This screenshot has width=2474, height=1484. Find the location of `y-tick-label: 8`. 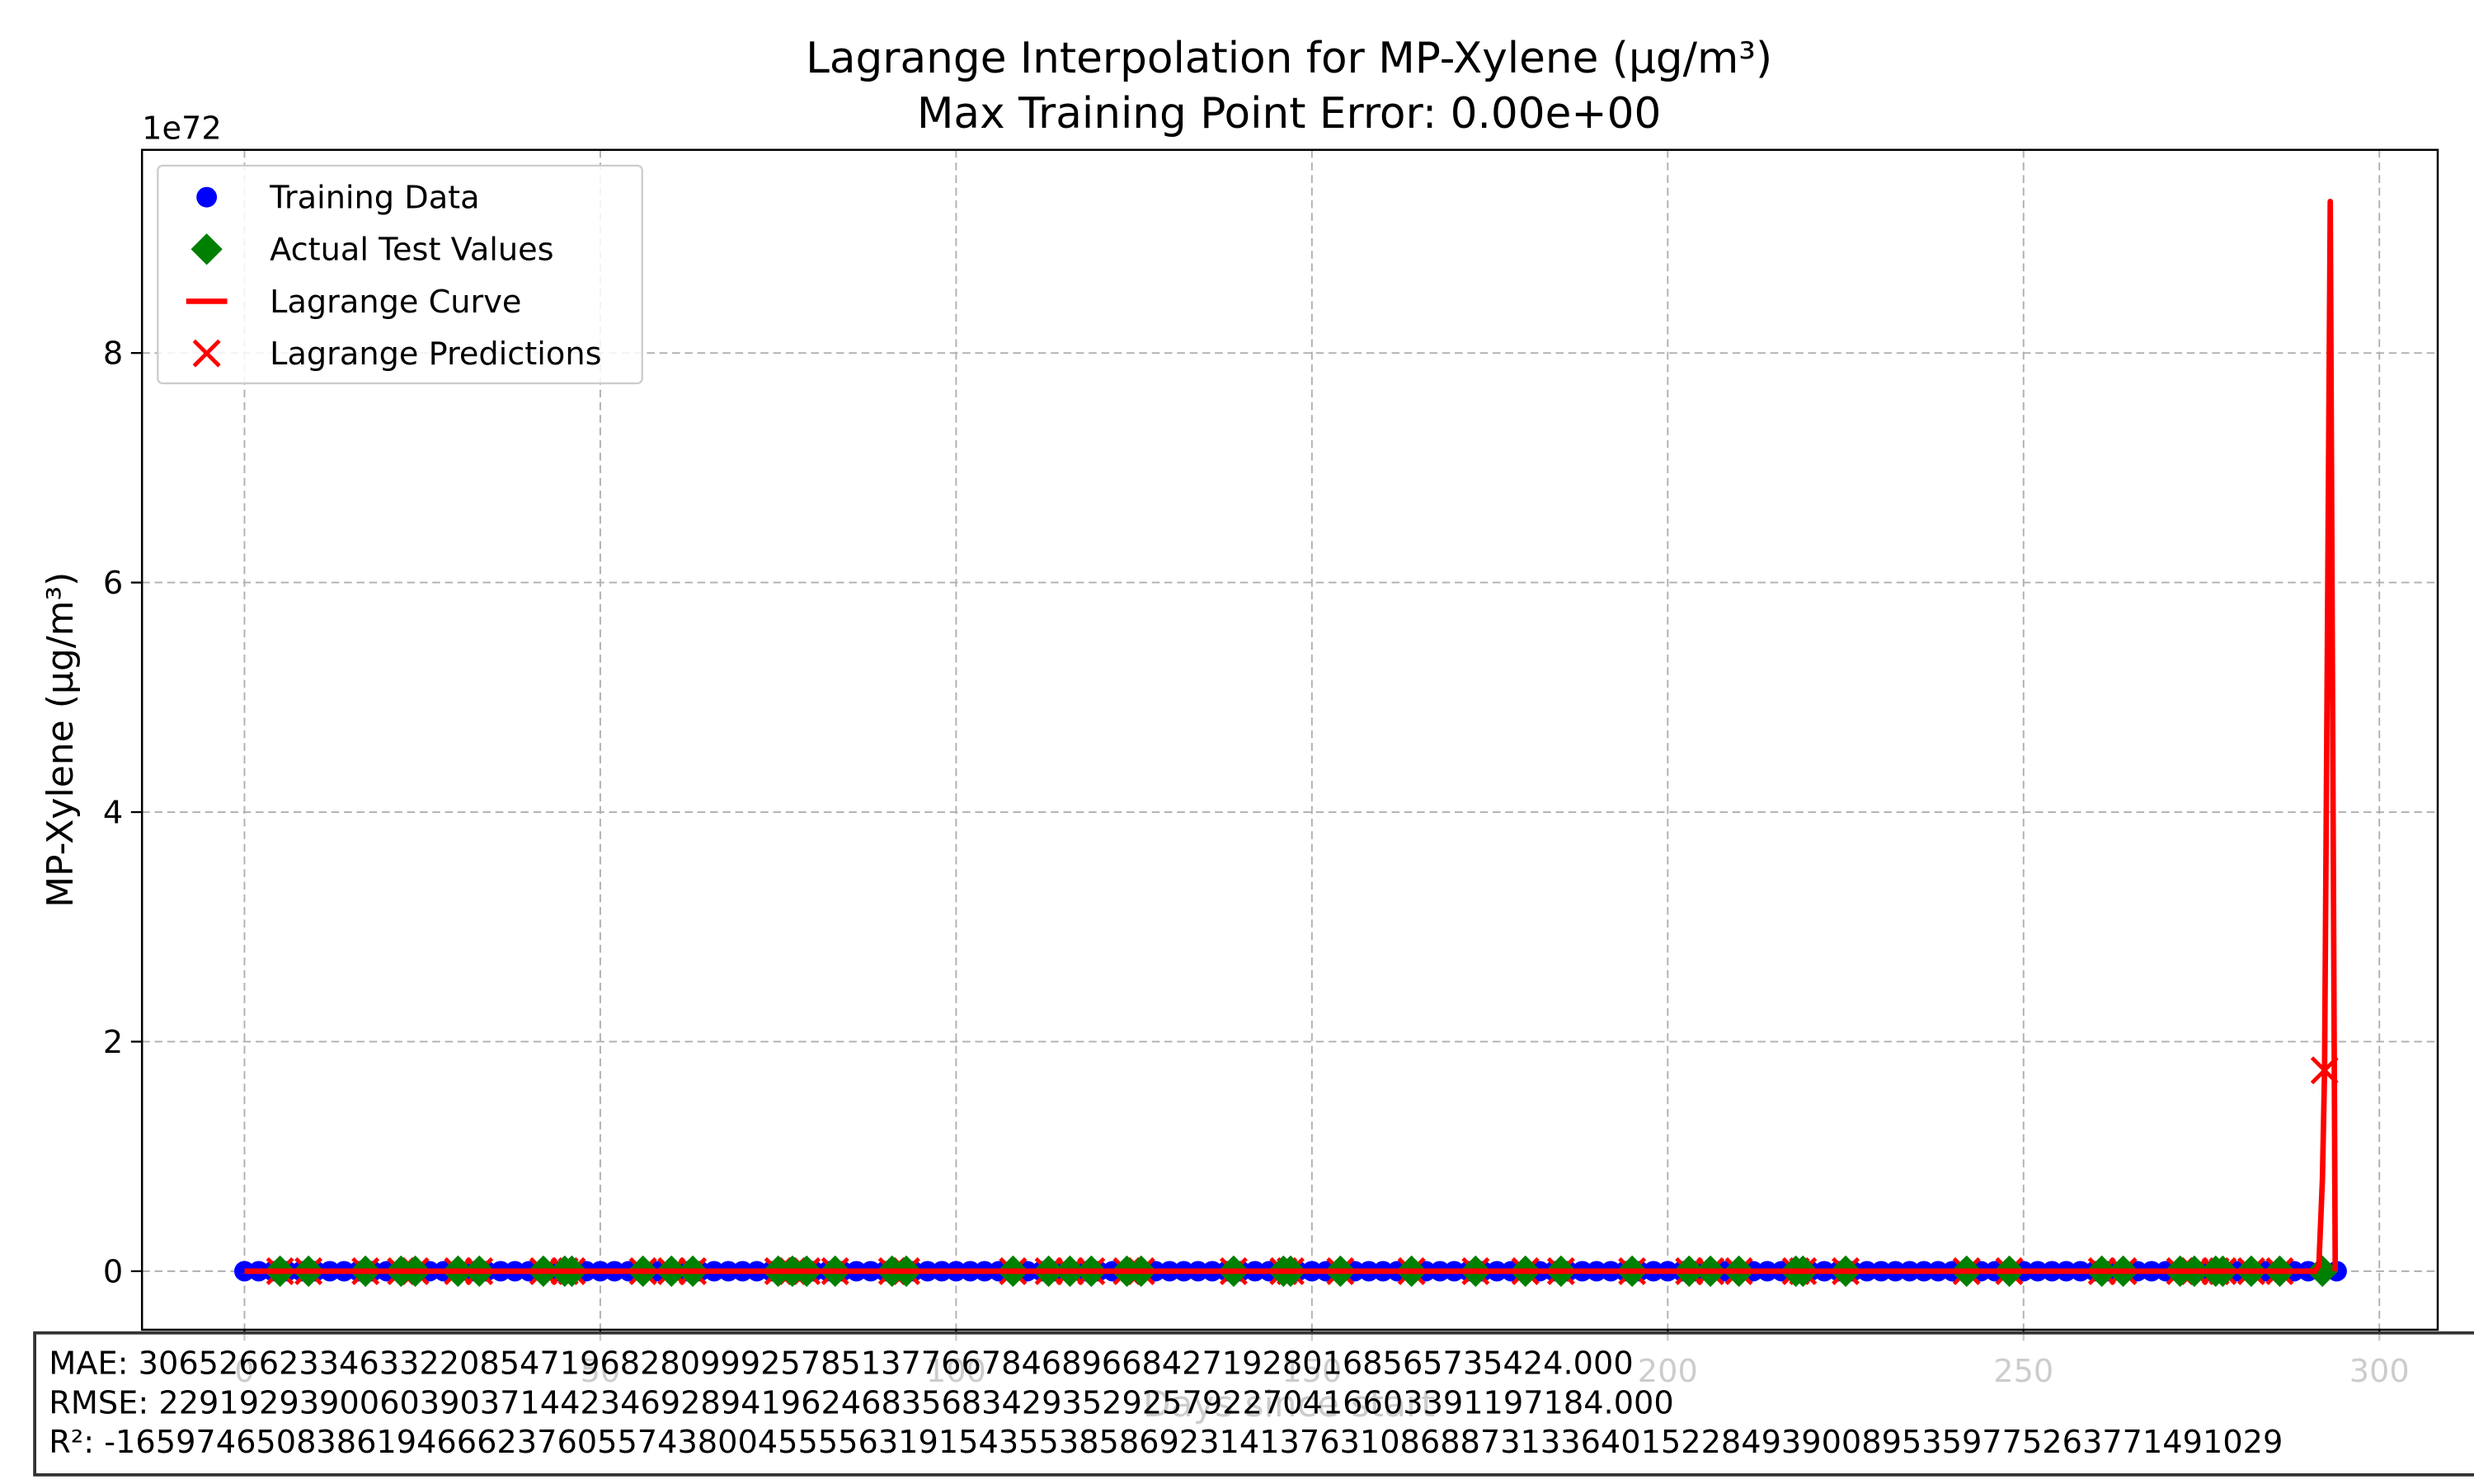

y-tick-label: 8 is located at coordinates (113, 354).